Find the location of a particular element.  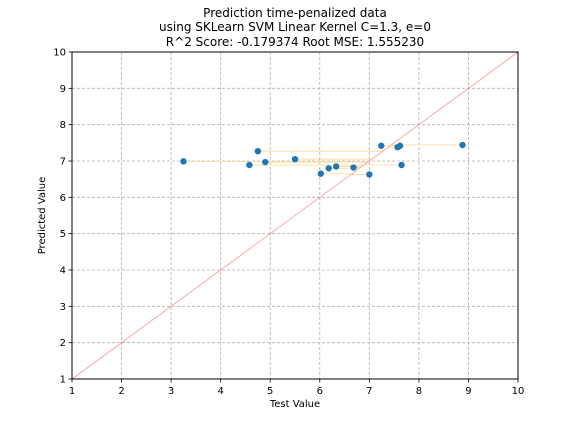

x-tick-label: 1 is located at coordinates (72, 391).